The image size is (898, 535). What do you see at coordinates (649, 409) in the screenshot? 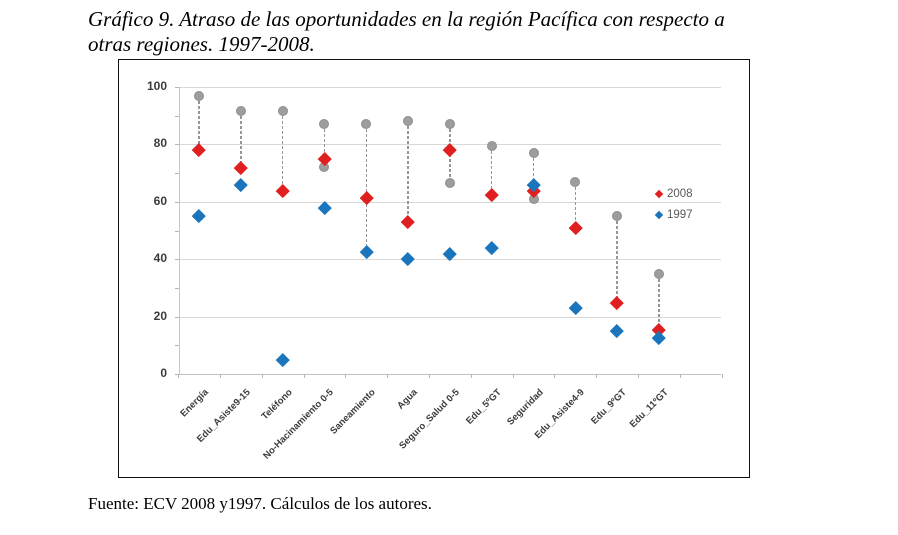
I see `x-axis-label: Edu_11ºGT` at bounding box center [649, 409].